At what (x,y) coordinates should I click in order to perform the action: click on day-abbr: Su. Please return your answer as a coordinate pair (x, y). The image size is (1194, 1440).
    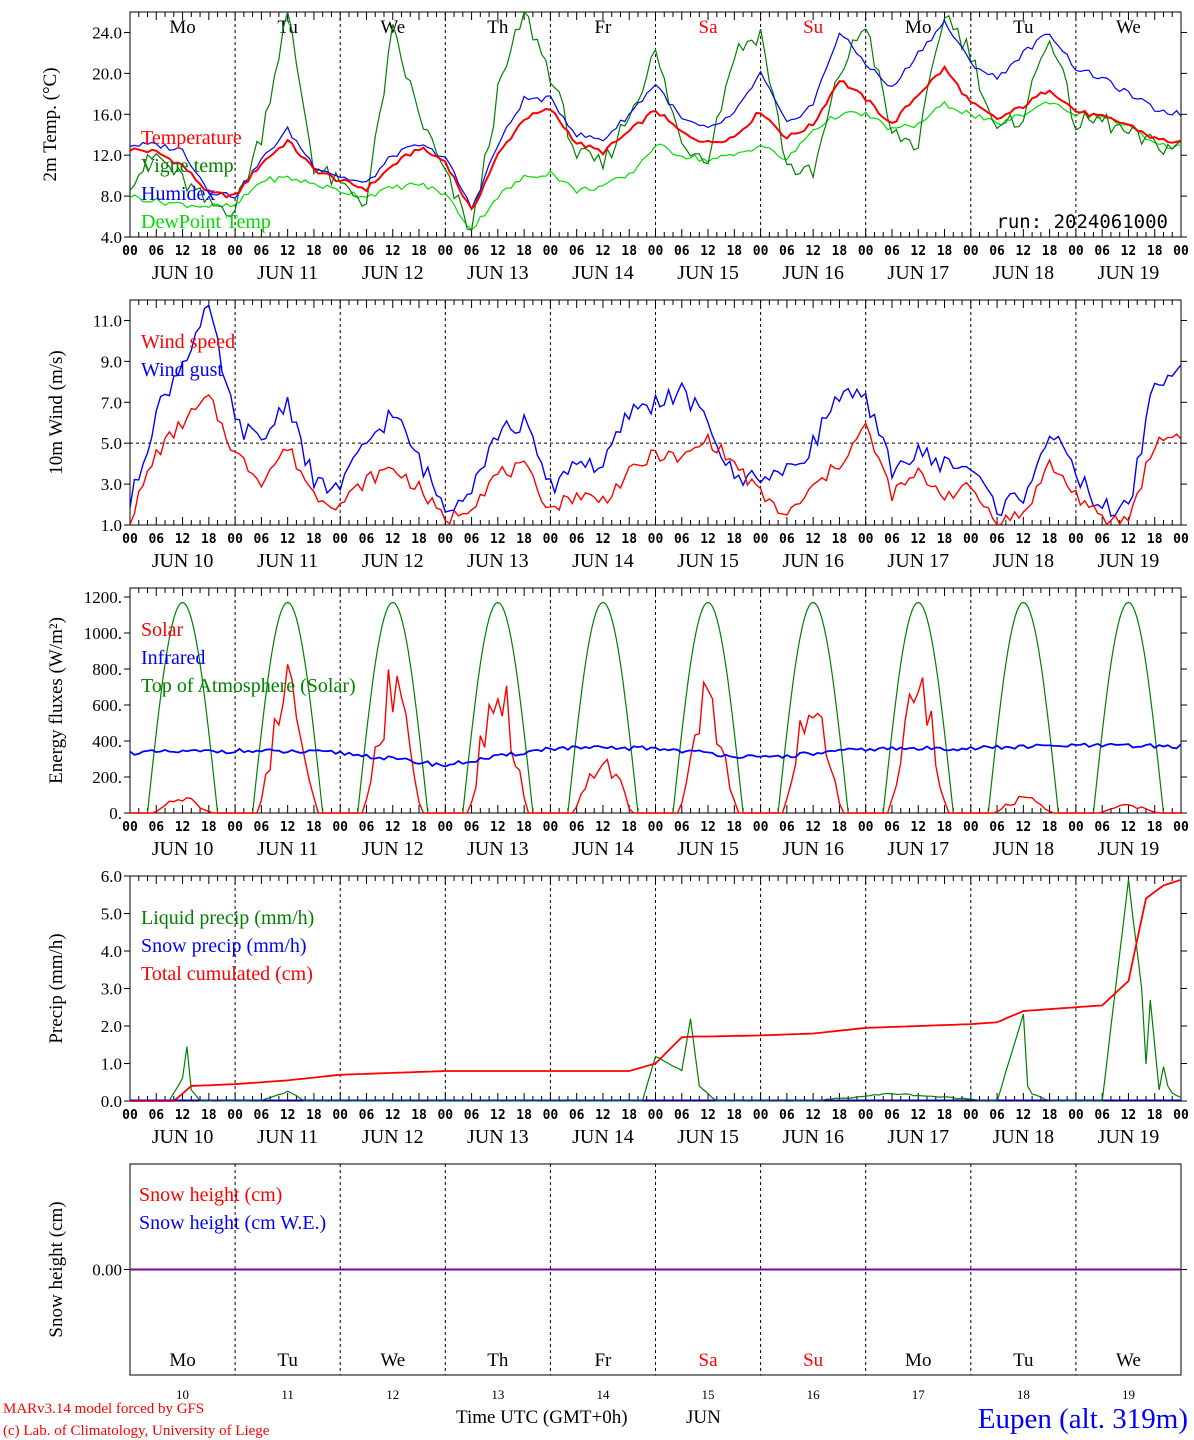
    Looking at the image, I should click on (813, 27).